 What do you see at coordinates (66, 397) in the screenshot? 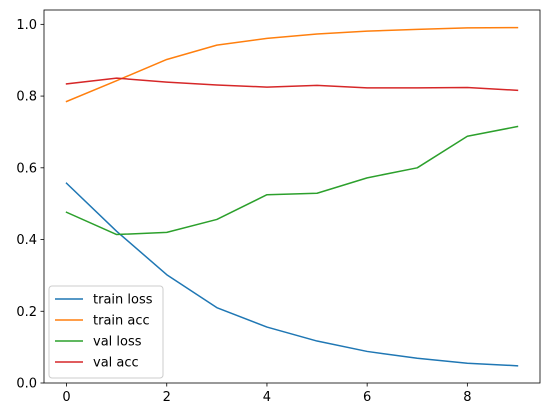
I see `x-tick-label: 0` at bounding box center [66, 397].